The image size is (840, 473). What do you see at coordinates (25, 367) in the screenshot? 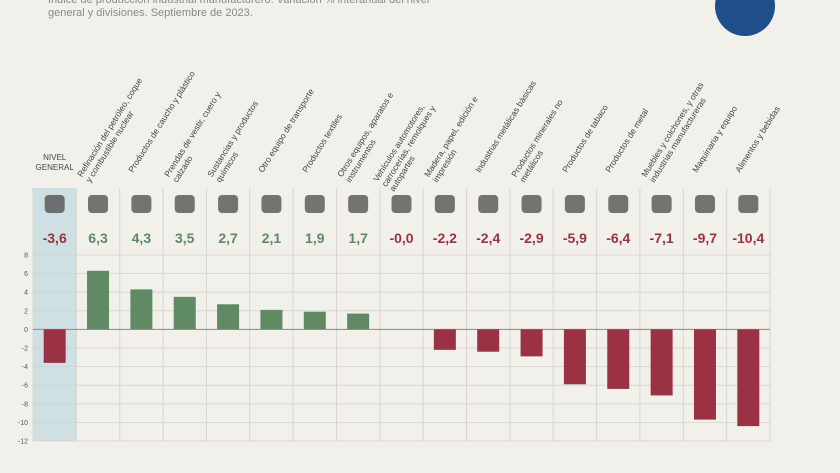
I see `y-tick-label: -4` at bounding box center [25, 367].